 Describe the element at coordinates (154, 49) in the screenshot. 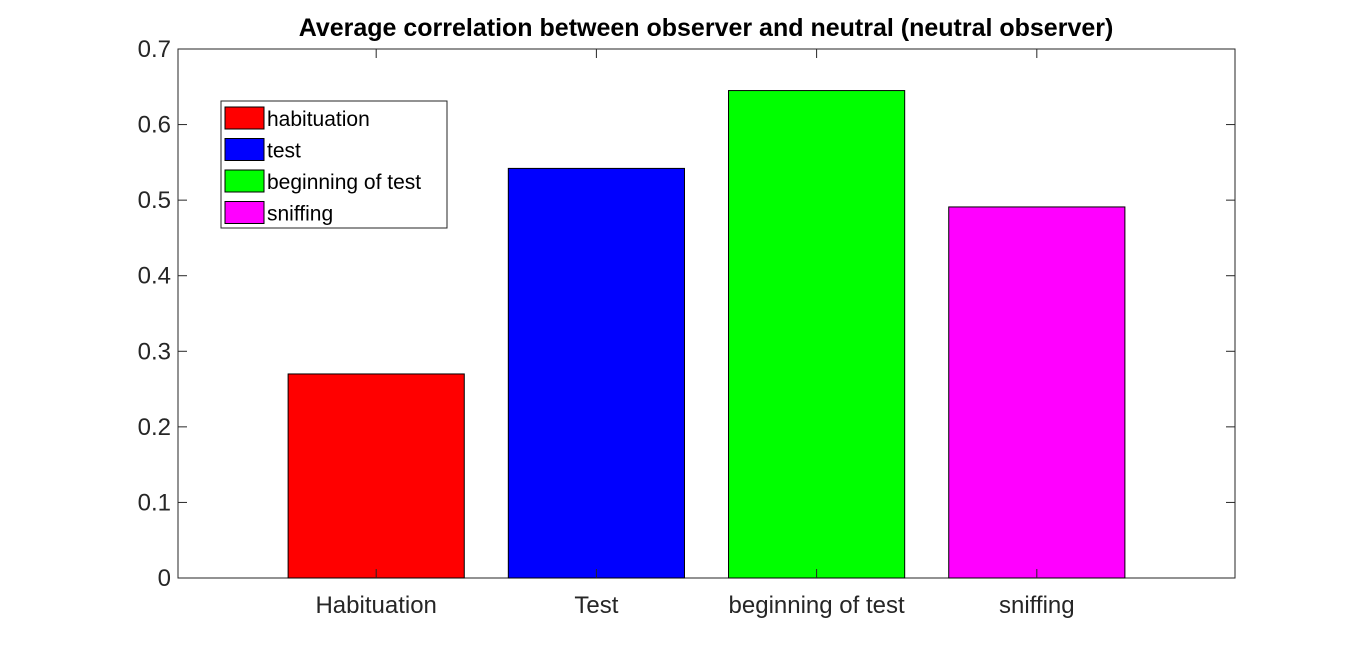

I see `y-tick-label: 0.7` at that location.